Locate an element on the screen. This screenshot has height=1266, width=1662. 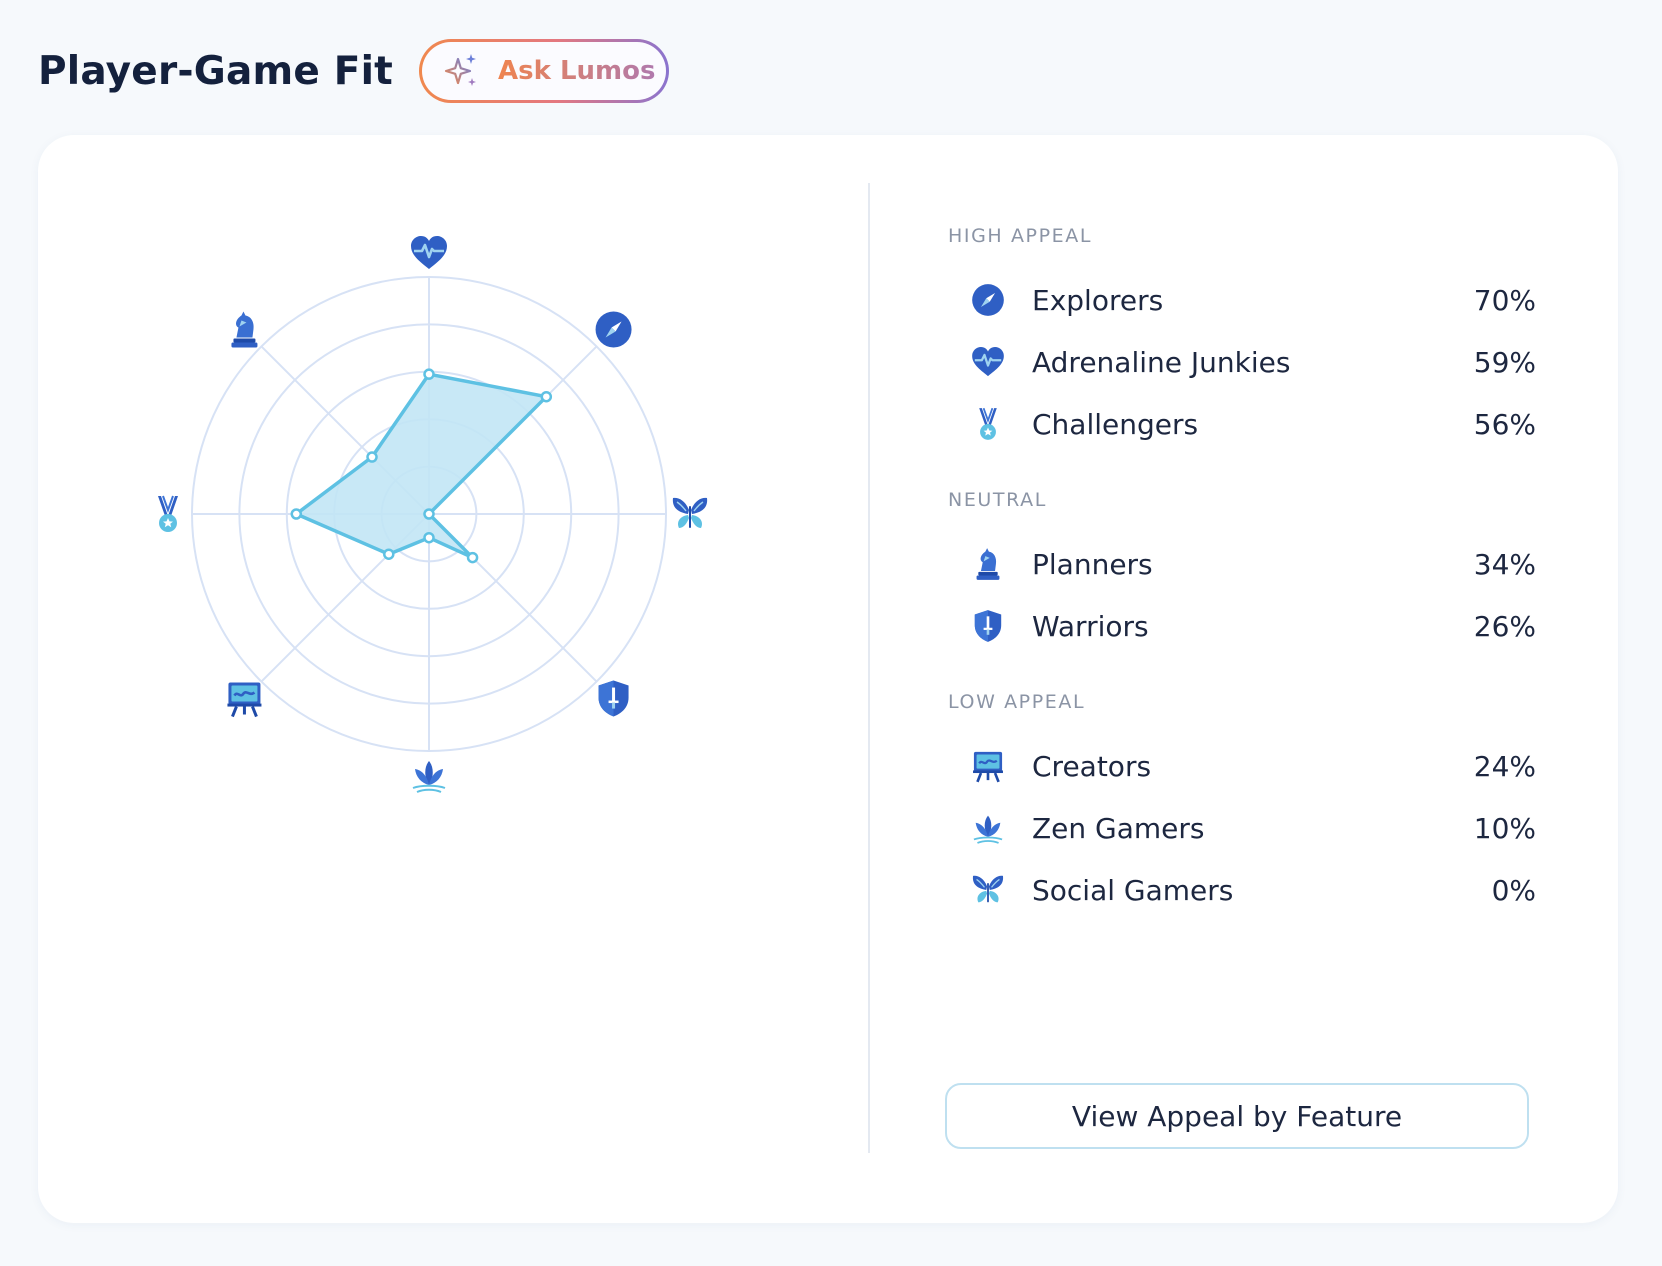
ask-lumos-button-inner: Ask Lumos is located at coordinates (544, 71).